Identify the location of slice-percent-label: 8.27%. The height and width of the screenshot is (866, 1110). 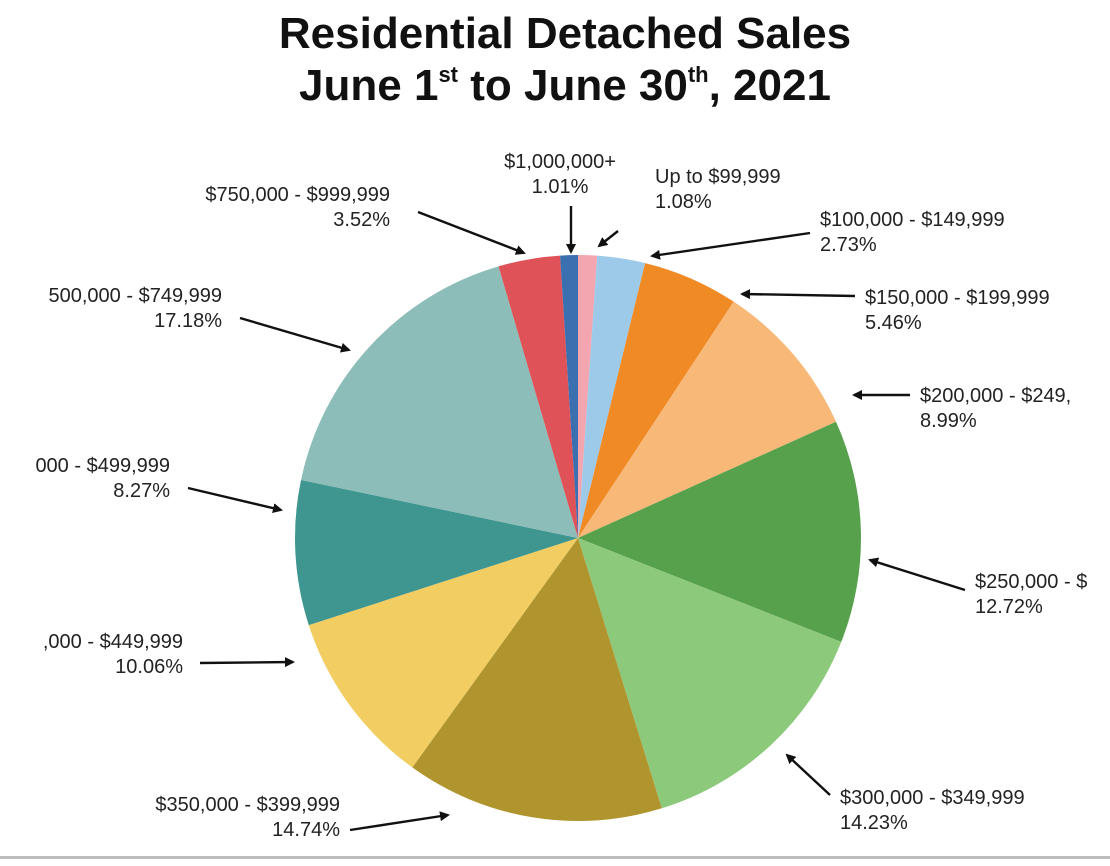
(141, 491).